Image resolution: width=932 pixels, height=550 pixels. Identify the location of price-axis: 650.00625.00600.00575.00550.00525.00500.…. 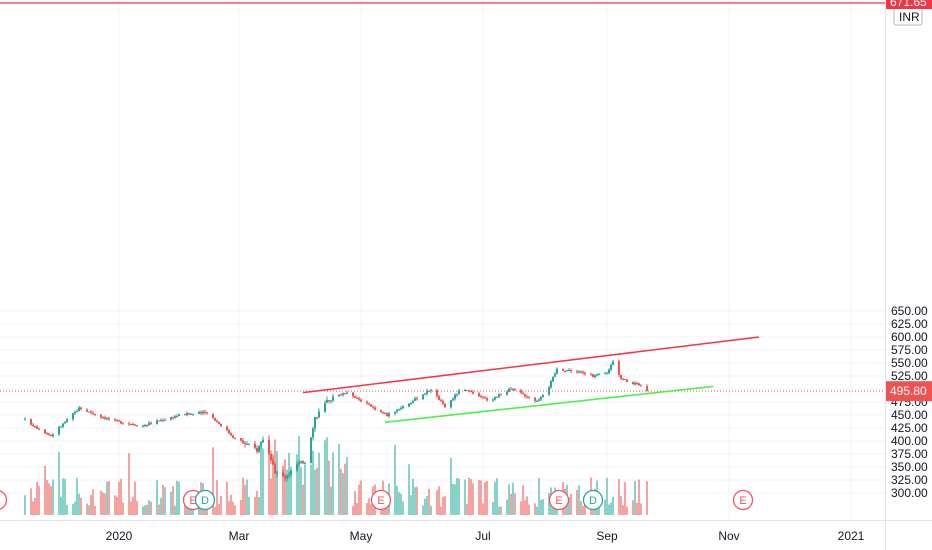
(907, 275).